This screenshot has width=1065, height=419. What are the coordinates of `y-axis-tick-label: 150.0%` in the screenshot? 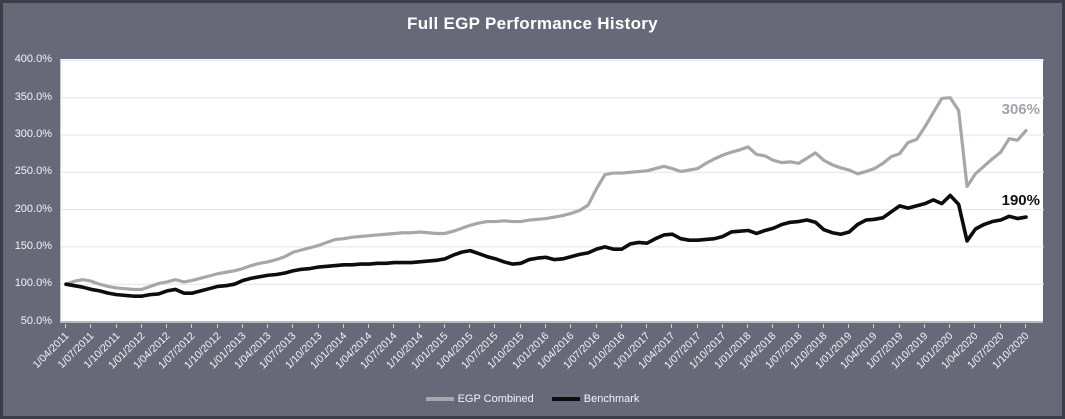 It's located at (33, 245).